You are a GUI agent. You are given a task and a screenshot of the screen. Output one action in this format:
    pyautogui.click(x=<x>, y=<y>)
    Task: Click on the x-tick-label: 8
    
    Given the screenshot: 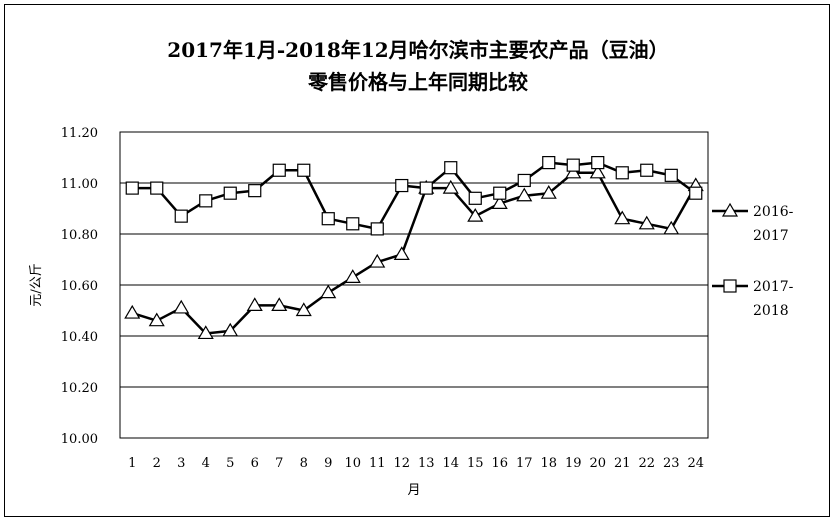 What is the action you would take?
    pyautogui.click(x=304, y=463)
    